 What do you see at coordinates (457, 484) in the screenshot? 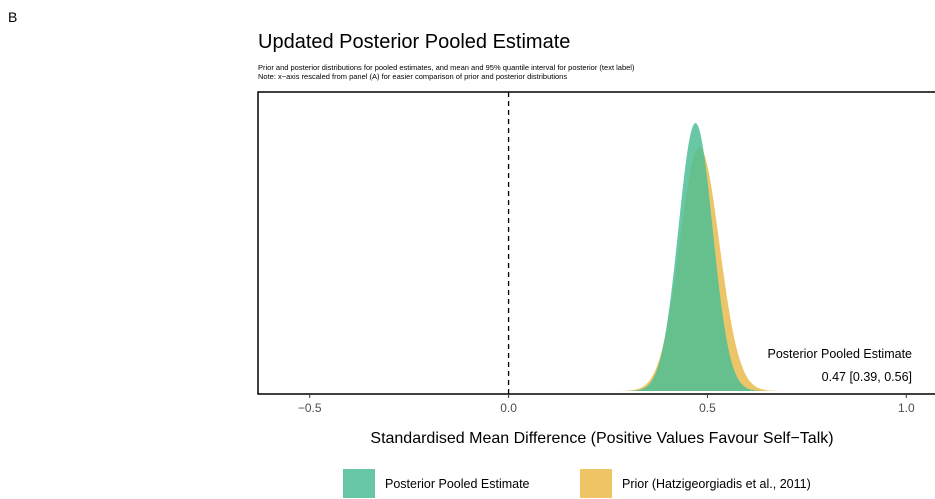
I see `legend-label-posterior: Posterior Pooled Estimate` at bounding box center [457, 484].